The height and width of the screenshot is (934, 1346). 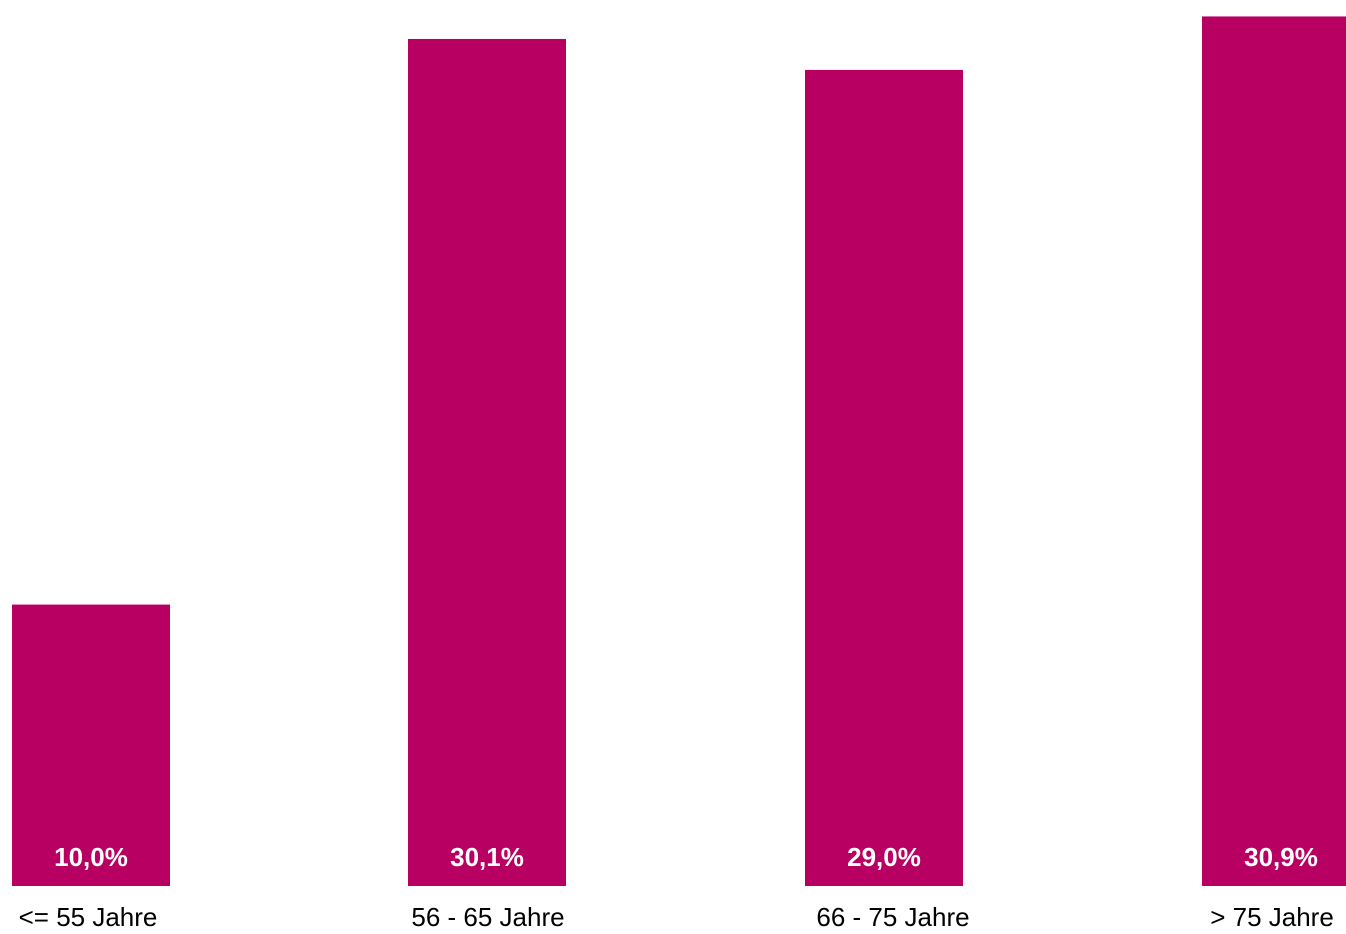 I want to click on x-tick-label-4: > 75 Jahre, so click(x=1272, y=917).